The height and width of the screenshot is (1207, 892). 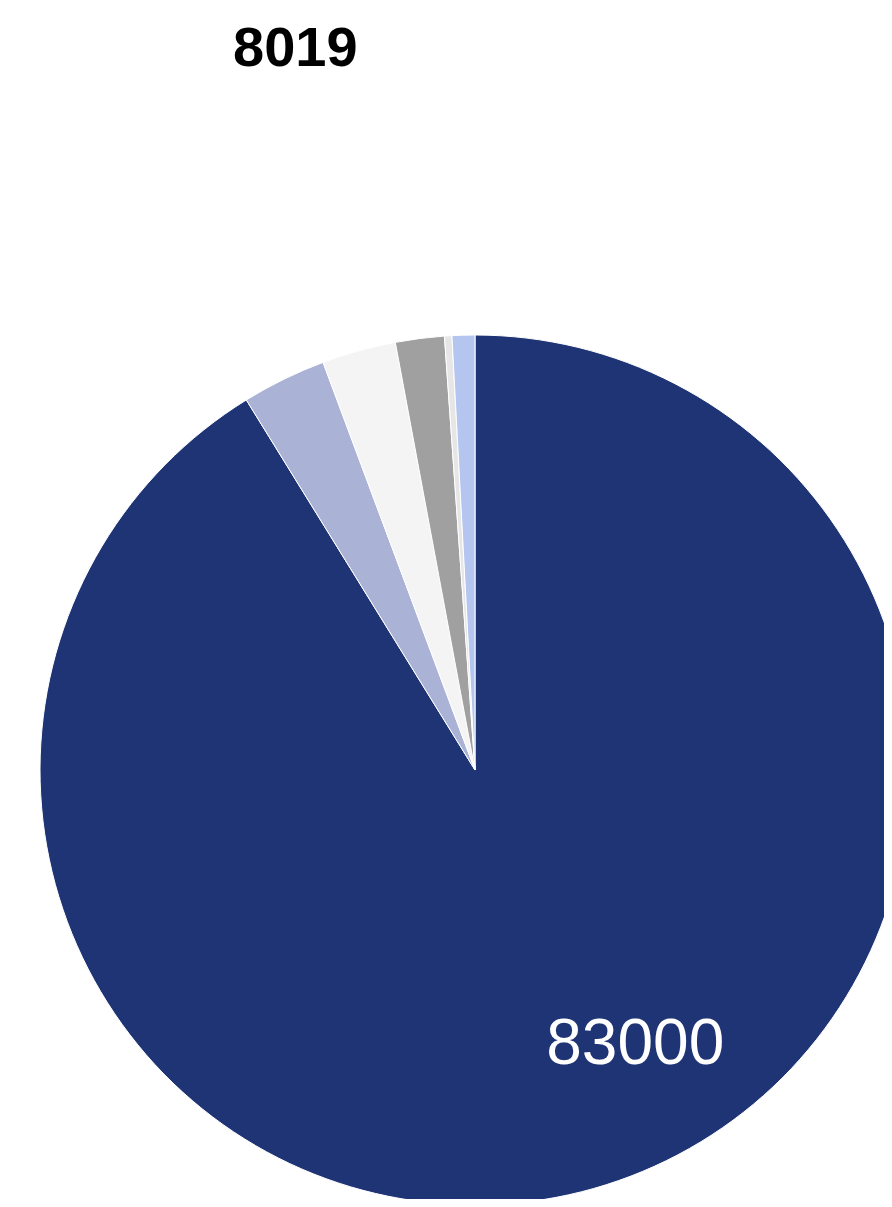 I want to click on text: 8019, so click(x=295, y=46).